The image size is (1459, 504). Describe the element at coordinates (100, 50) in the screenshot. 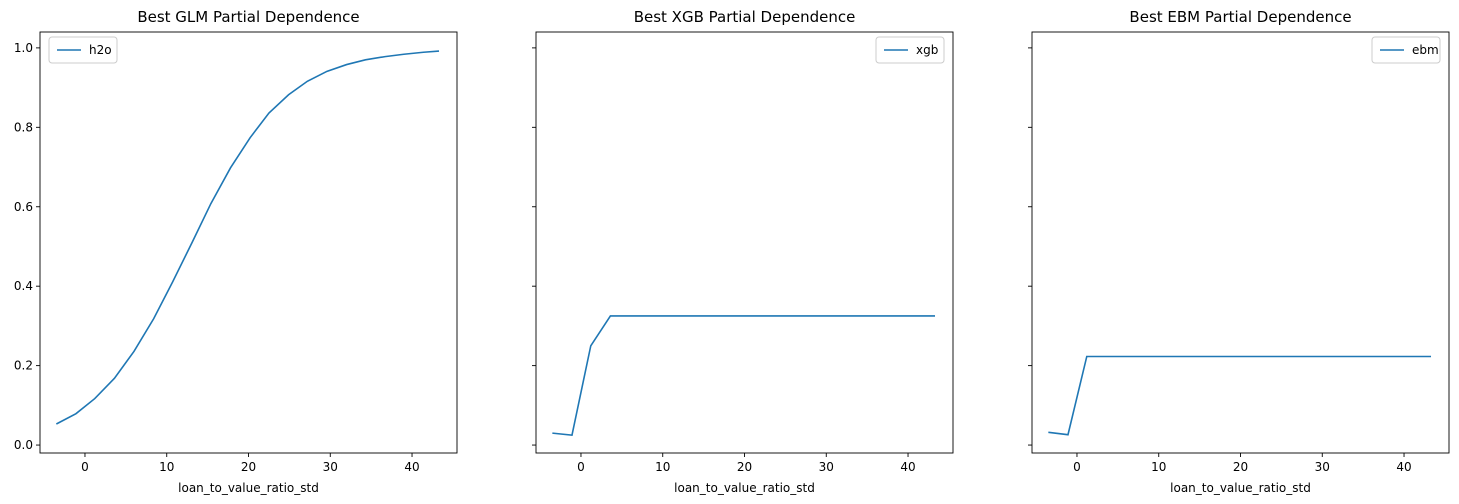

I see `legend-label: h2o` at that location.